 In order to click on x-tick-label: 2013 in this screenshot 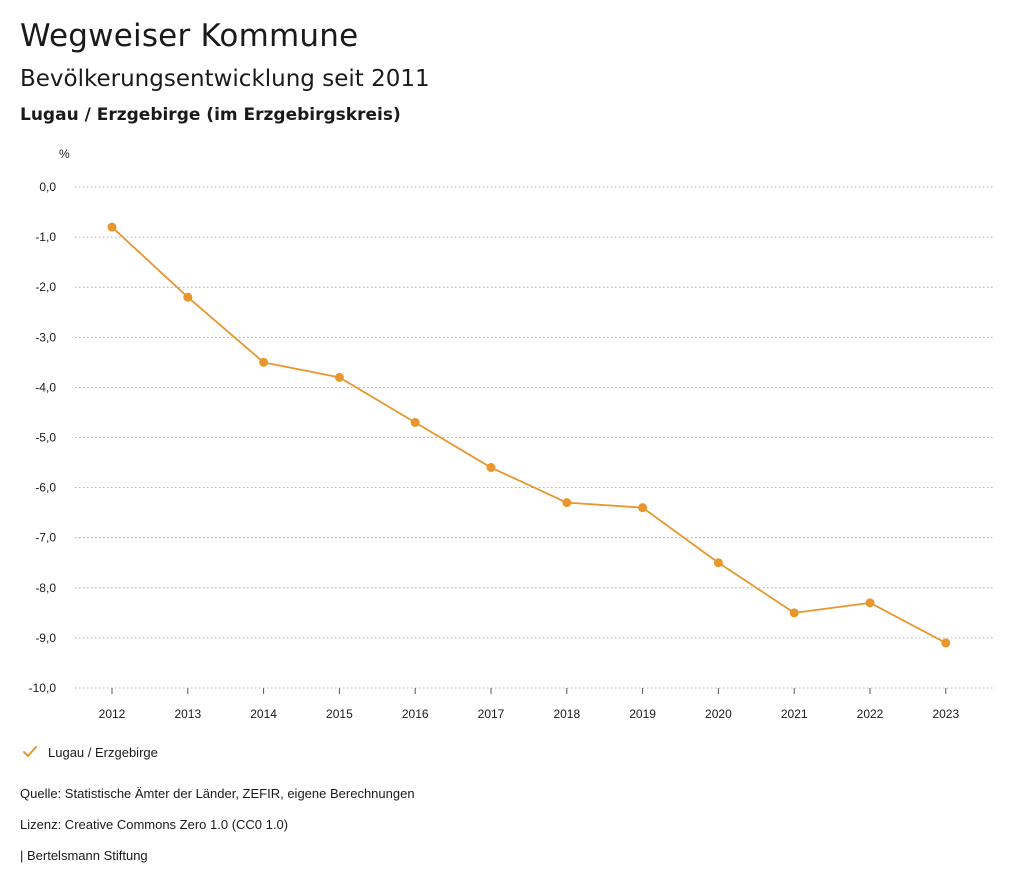, I will do `click(187, 714)`.